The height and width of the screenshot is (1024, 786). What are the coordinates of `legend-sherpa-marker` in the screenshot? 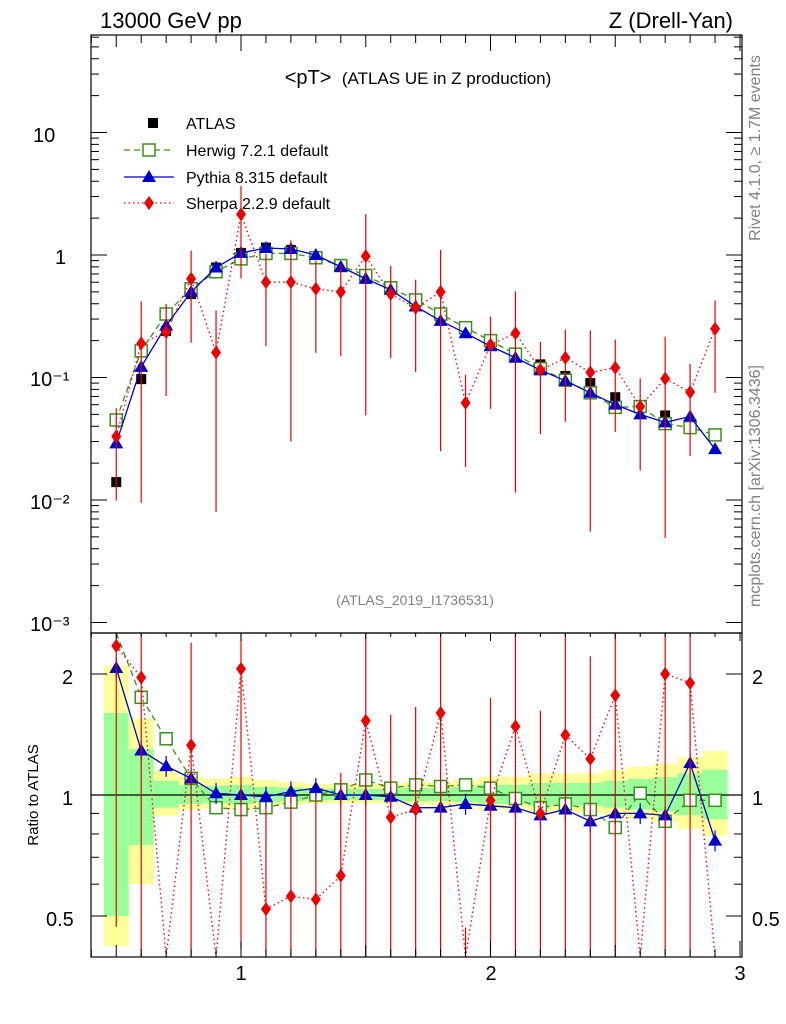 It's located at (149, 203).